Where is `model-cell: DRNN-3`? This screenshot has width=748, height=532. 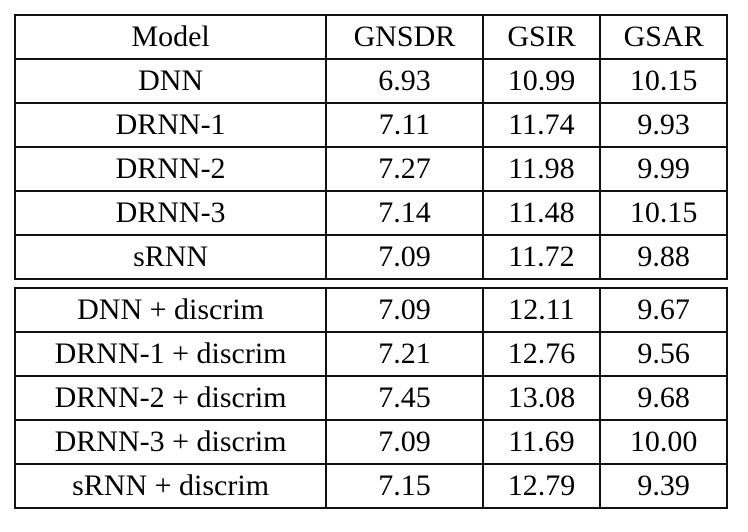
model-cell: DRNN-3 is located at coordinates (170, 213).